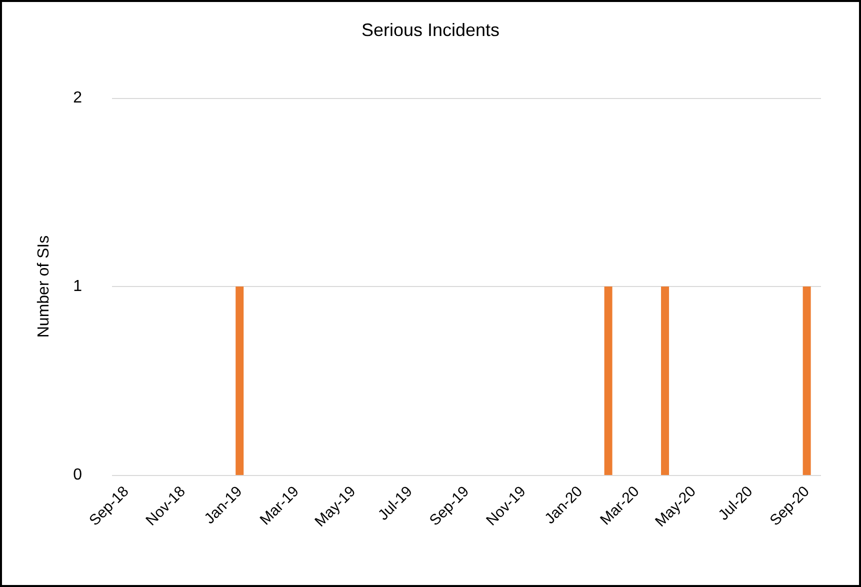 This screenshot has height=587, width=861. What do you see at coordinates (77, 286) in the screenshot?
I see `y-tick-label: 1` at bounding box center [77, 286].